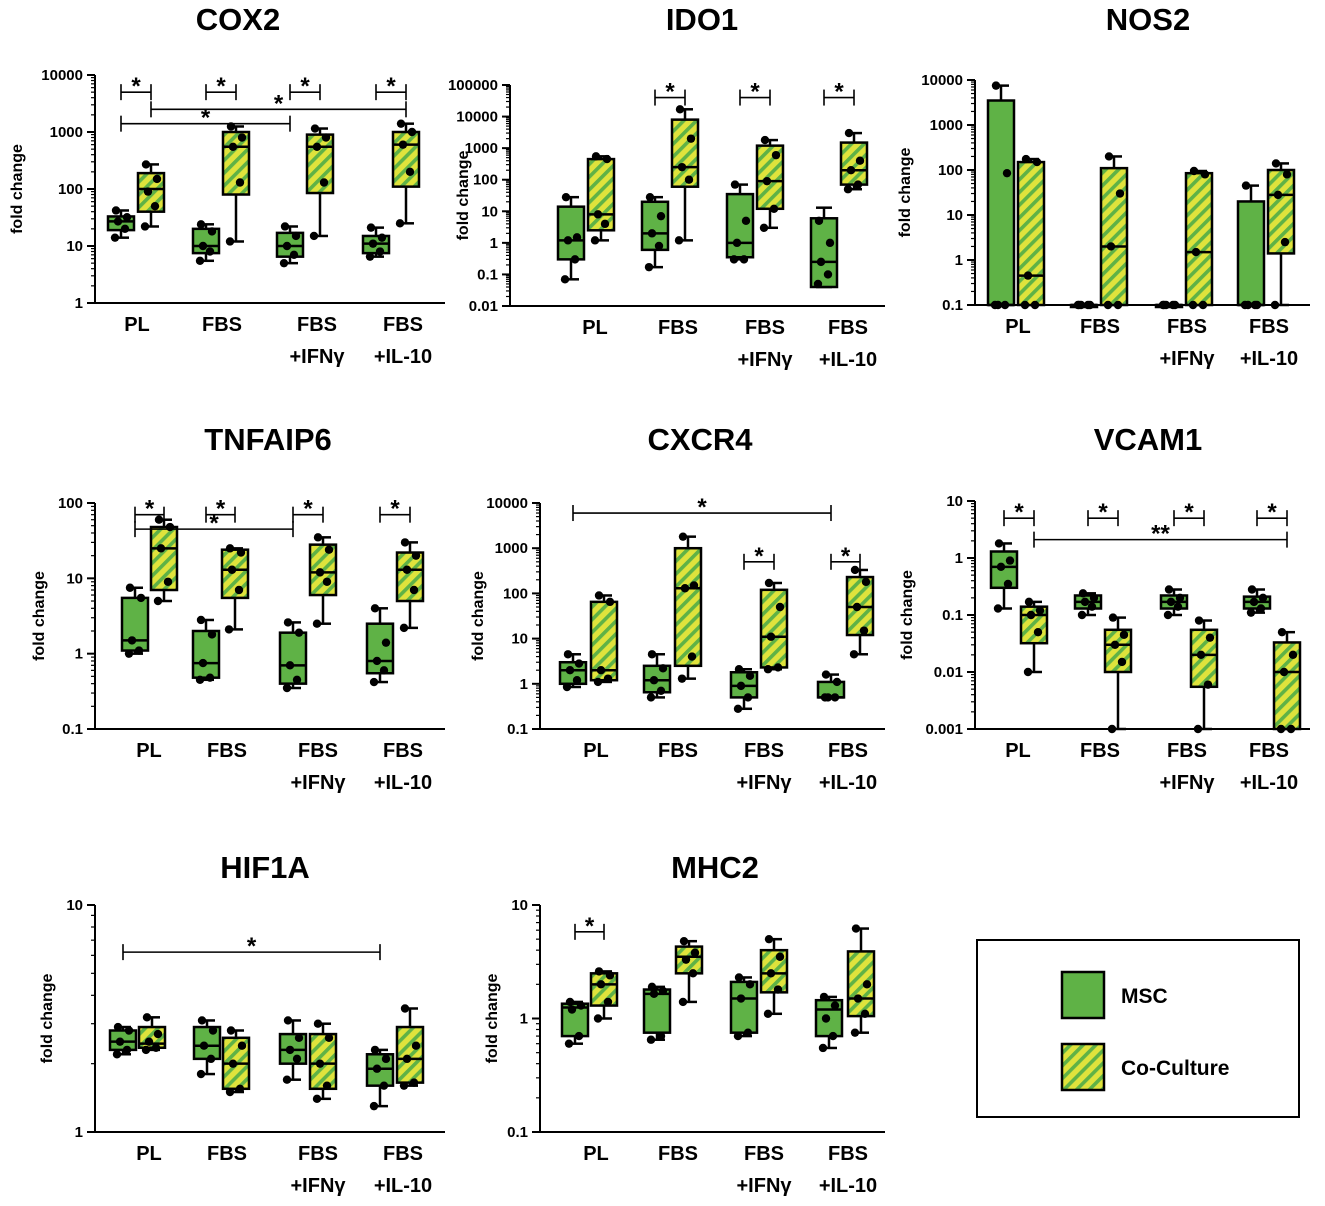 The image size is (1325, 1206). Describe the element at coordinates (483, 306) in the screenshot. I see `y-tick-label: 0.01` at that location.